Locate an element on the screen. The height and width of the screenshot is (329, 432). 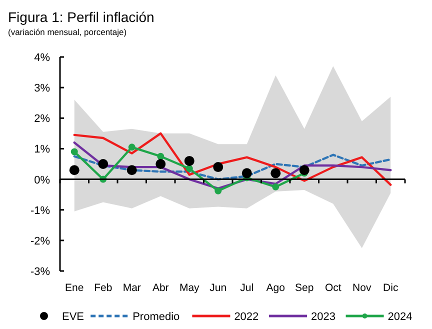
y-tick-label: 1% is located at coordinates (42, 150).